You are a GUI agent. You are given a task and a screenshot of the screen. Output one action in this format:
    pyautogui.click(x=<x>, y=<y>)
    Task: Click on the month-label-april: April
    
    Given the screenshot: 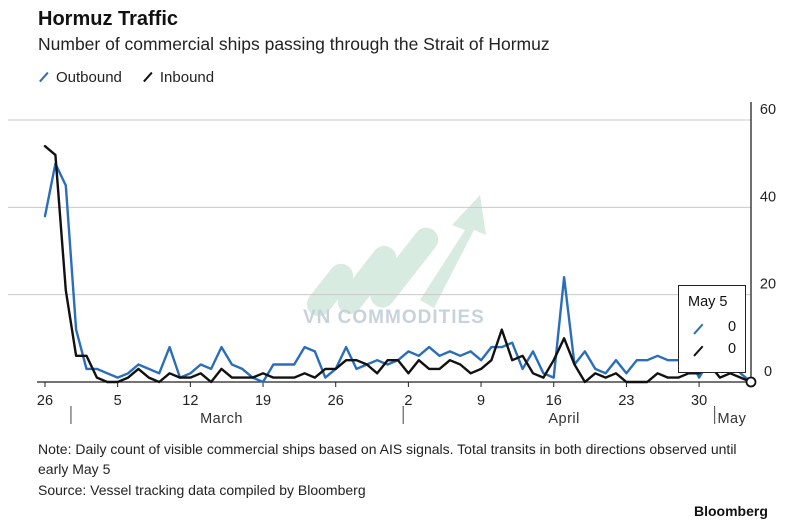 What is the action you would take?
    pyautogui.click(x=564, y=419)
    